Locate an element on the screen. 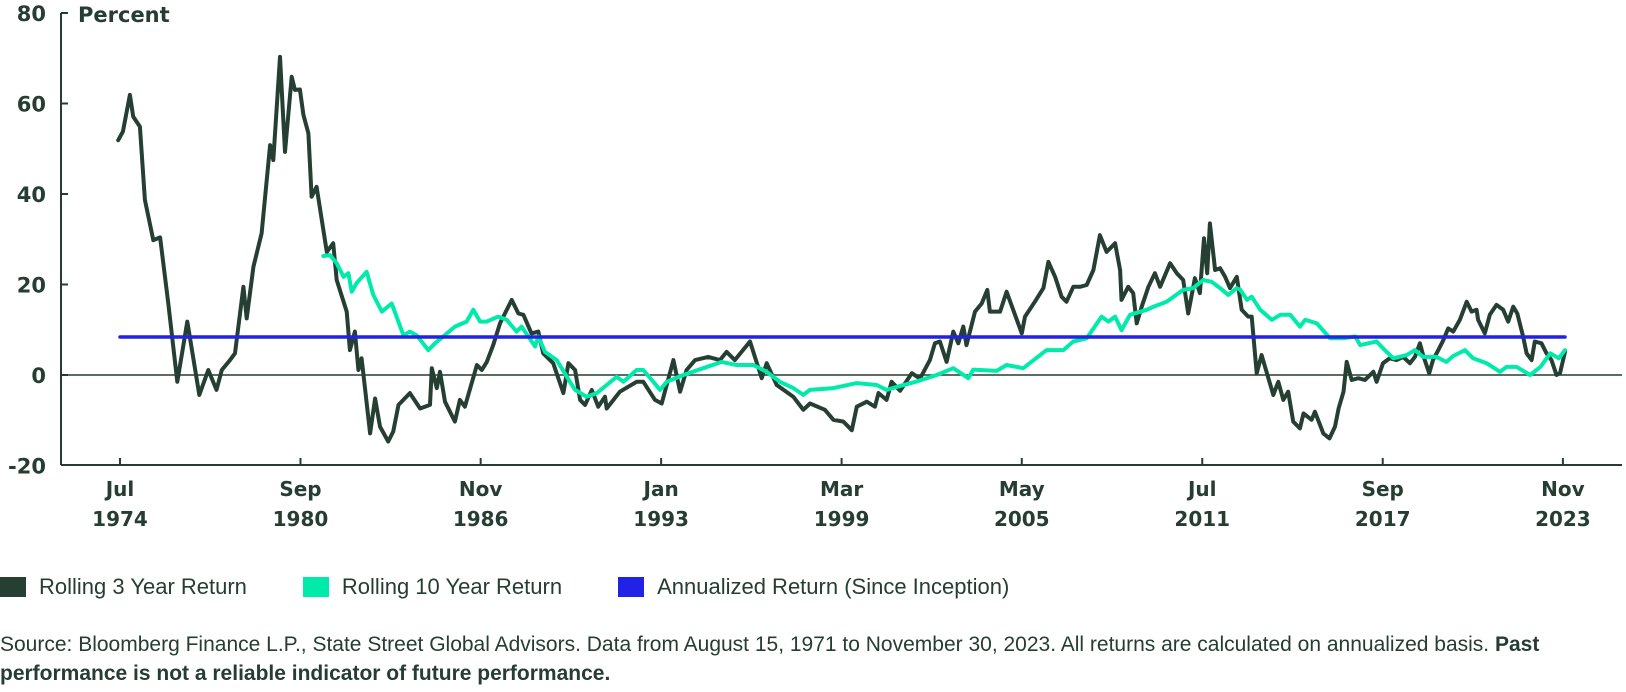  x-tick-month: May is located at coordinates (1022, 489).